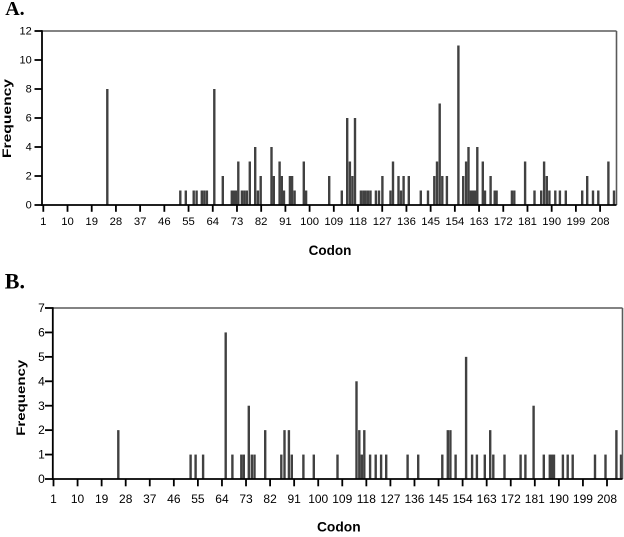  Describe the element at coordinates (41, 357) in the screenshot. I see `svg-text: 5` at that location.